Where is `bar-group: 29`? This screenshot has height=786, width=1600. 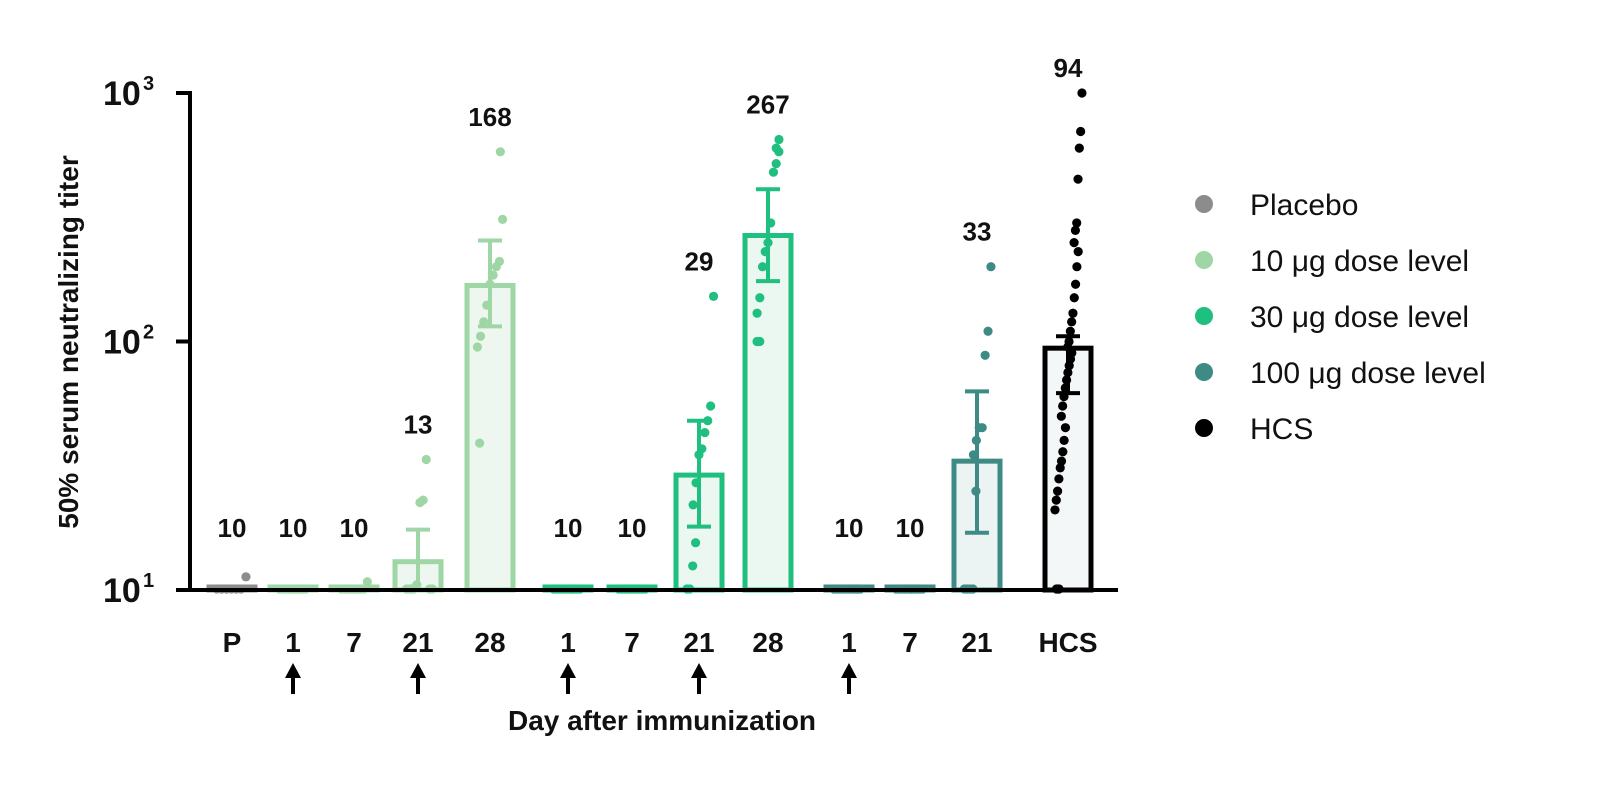
bar-group: 29 is located at coordinates (699, 420).